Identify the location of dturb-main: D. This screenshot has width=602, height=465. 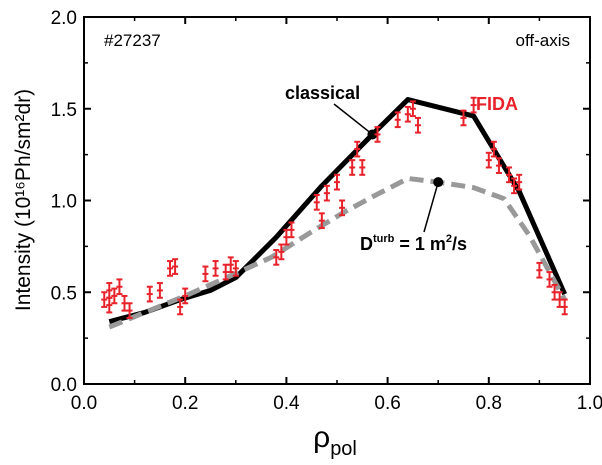
(366, 244).